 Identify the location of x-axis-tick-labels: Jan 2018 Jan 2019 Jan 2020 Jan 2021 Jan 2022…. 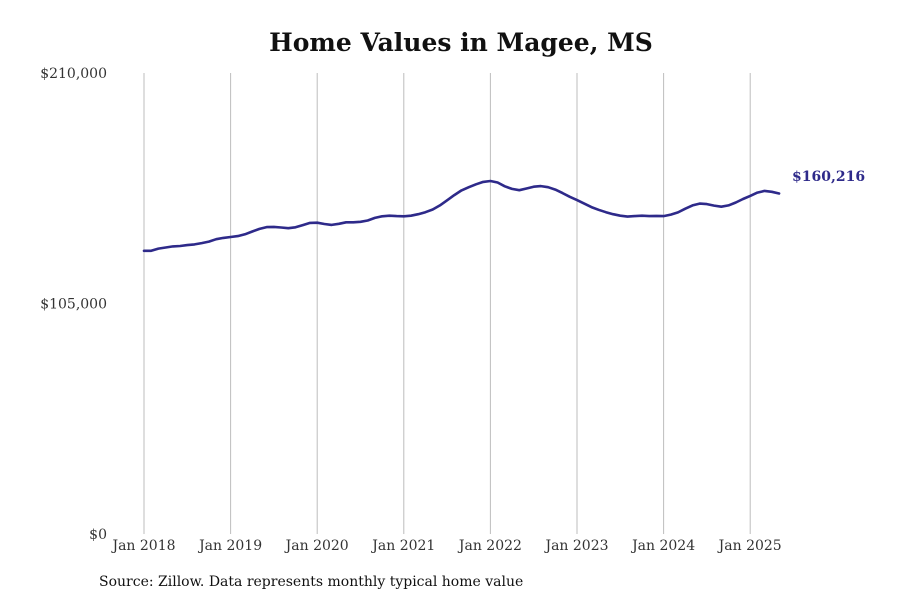
(445, 546).